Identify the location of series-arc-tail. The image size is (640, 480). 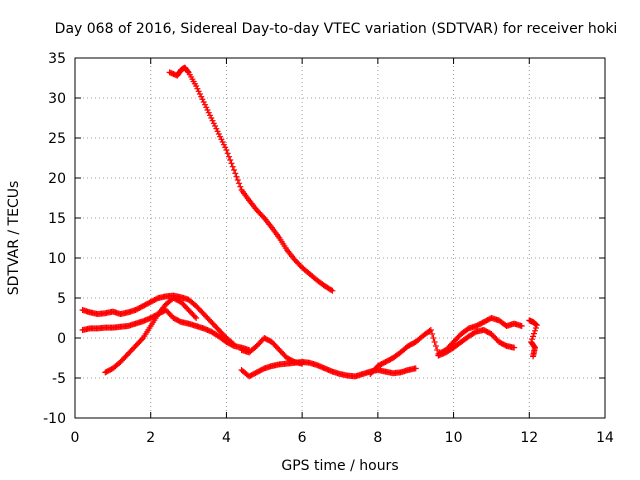
(476, 343).